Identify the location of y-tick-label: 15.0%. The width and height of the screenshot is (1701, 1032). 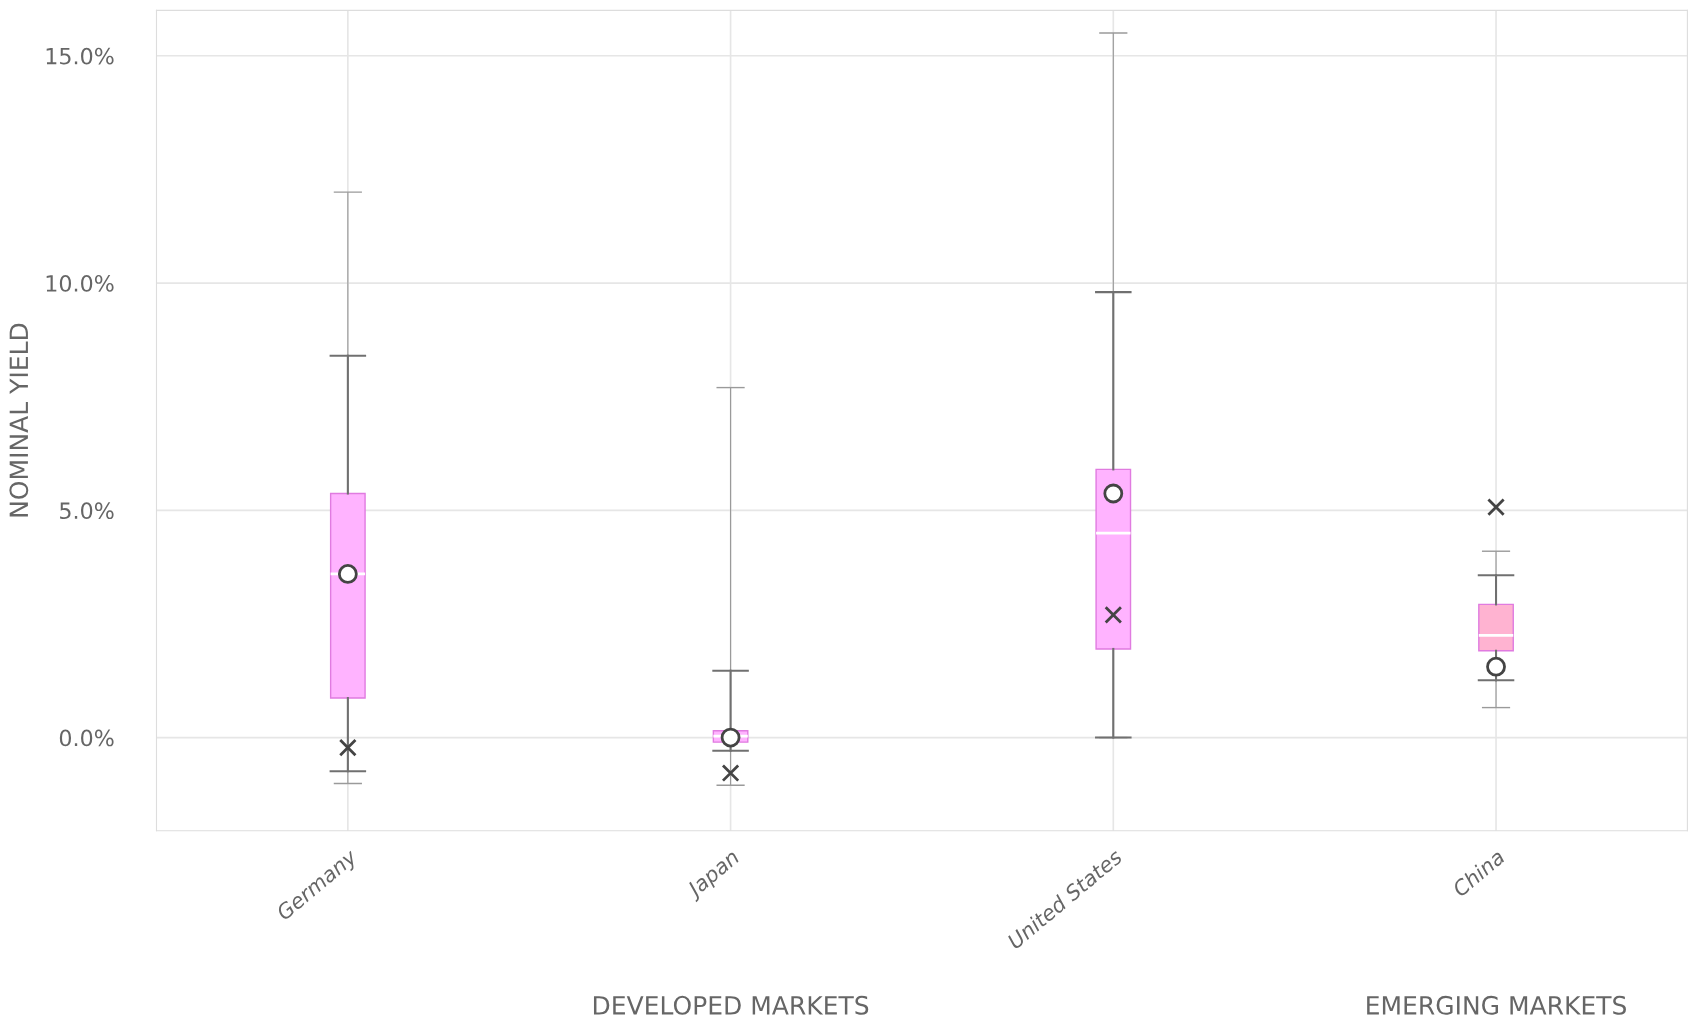
(80, 56).